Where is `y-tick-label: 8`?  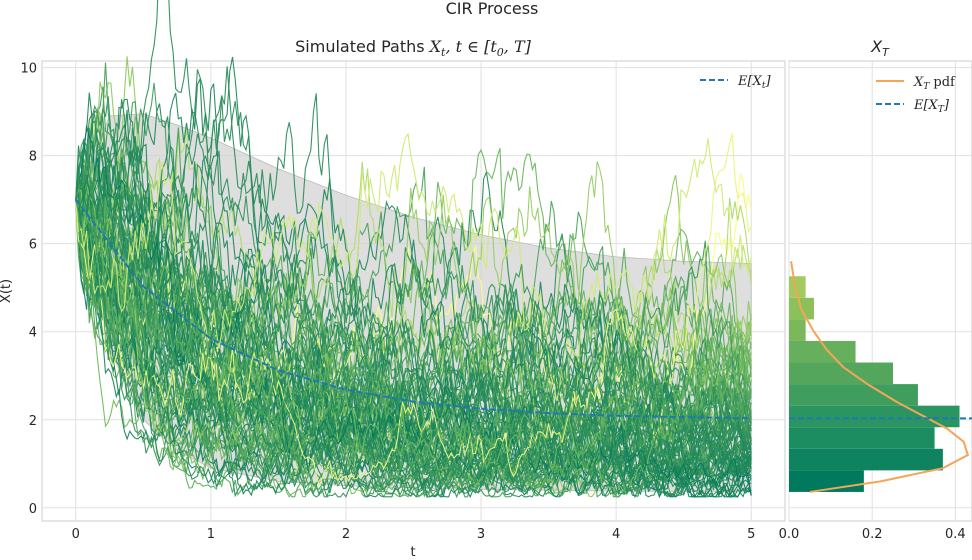 y-tick-label: 8 is located at coordinates (33, 157).